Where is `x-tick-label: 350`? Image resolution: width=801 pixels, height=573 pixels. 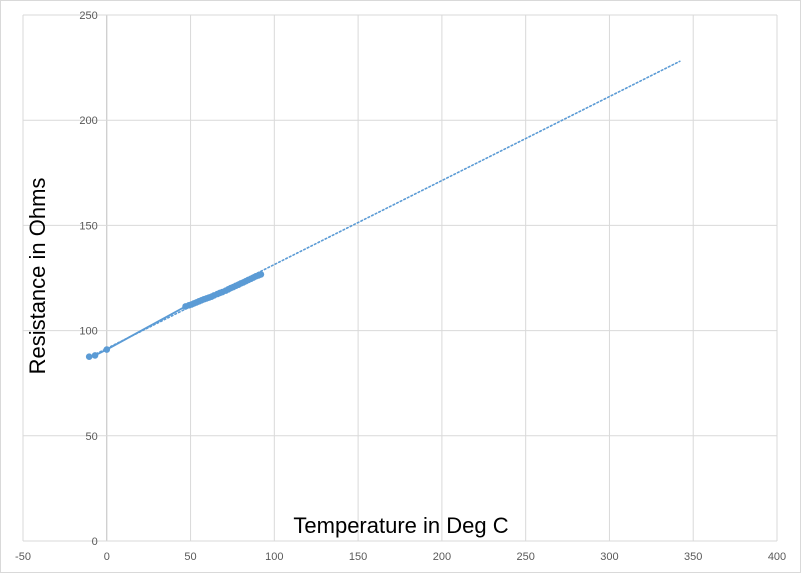 x-tick-label: 350 is located at coordinates (693, 557).